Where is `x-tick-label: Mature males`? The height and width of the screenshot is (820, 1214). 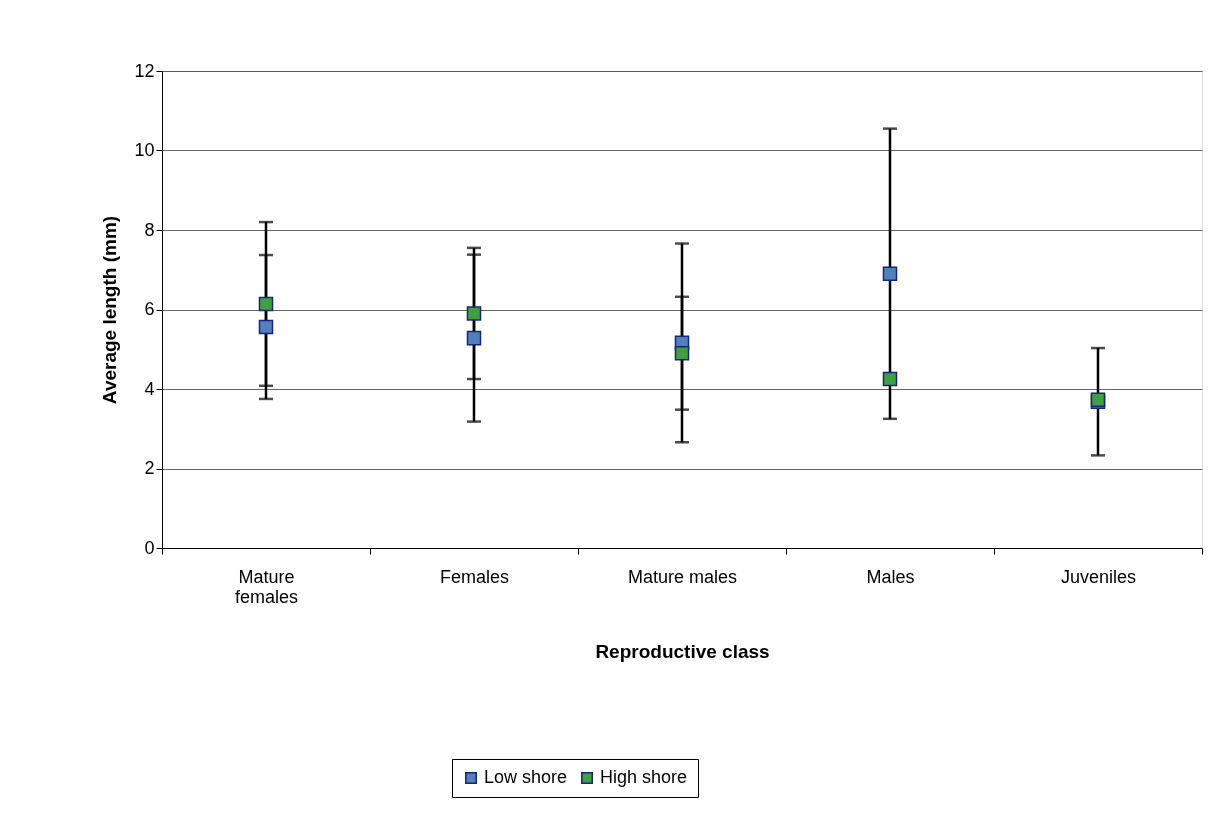 x-tick-label: Mature males is located at coordinates (682, 576).